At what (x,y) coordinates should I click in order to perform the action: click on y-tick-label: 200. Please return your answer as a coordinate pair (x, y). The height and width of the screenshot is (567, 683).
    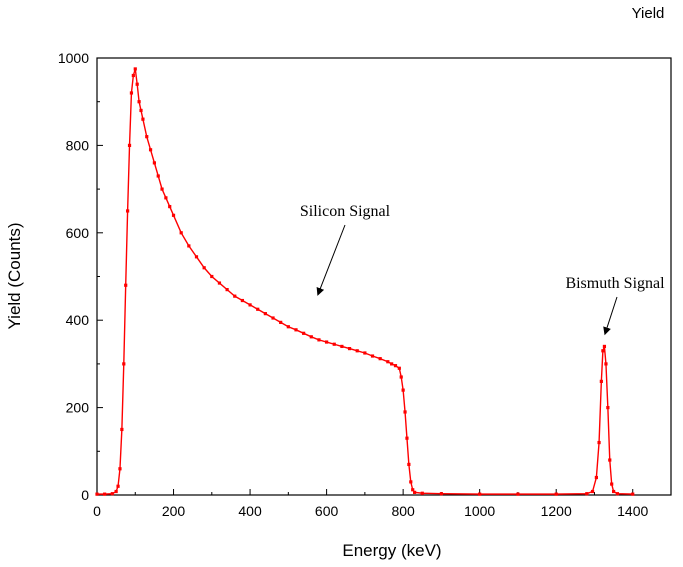
    Looking at the image, I should click on (78, 408).